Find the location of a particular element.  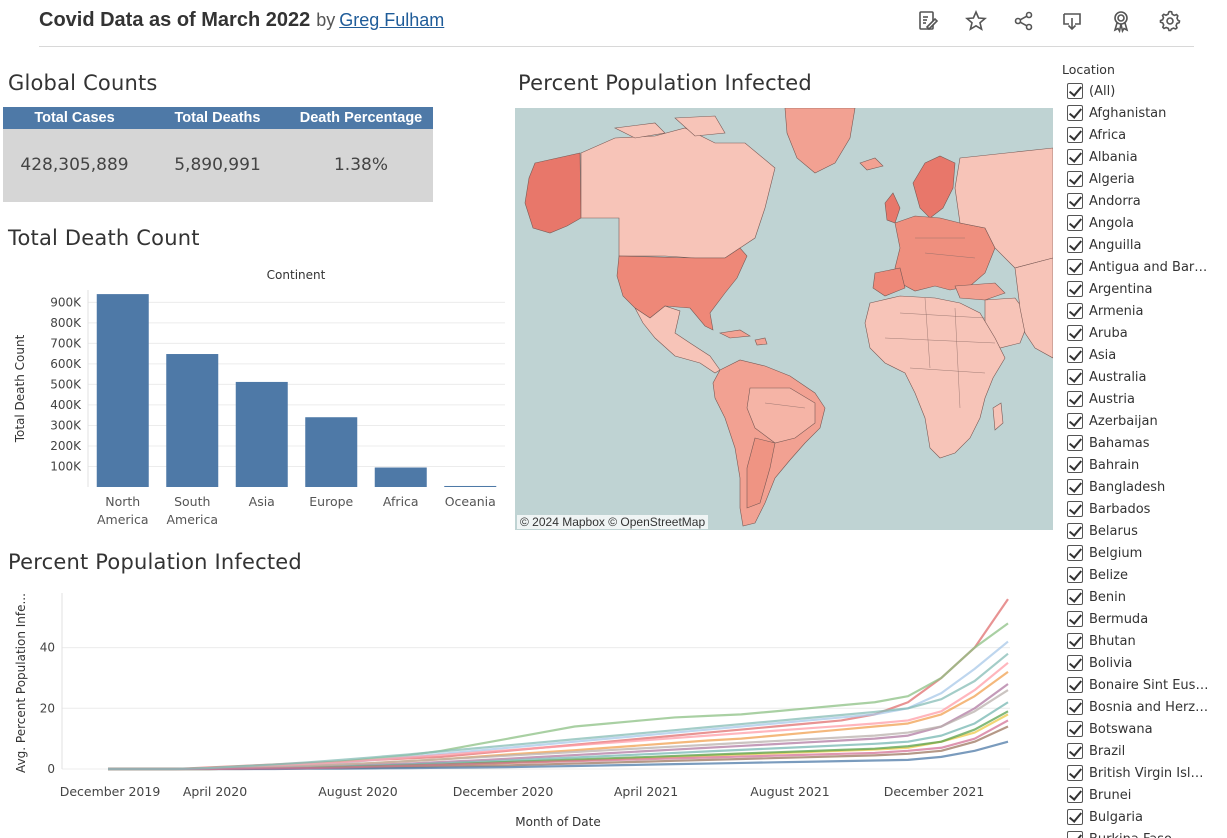

filter-item: Andorra is located at coordinates (1144, 201).